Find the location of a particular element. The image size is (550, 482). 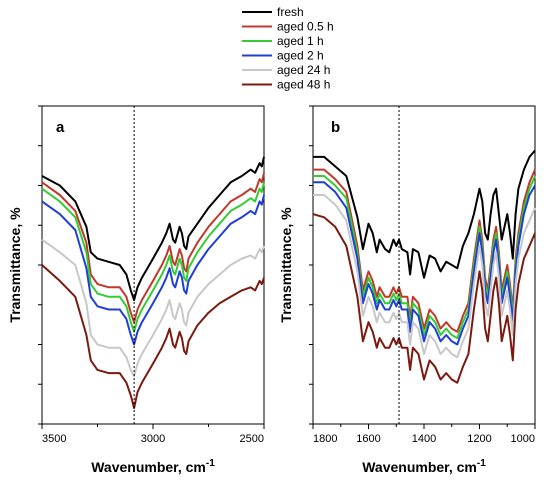

panel-a-ylabel: Transmittance, % is located at coordinates (15, 265).